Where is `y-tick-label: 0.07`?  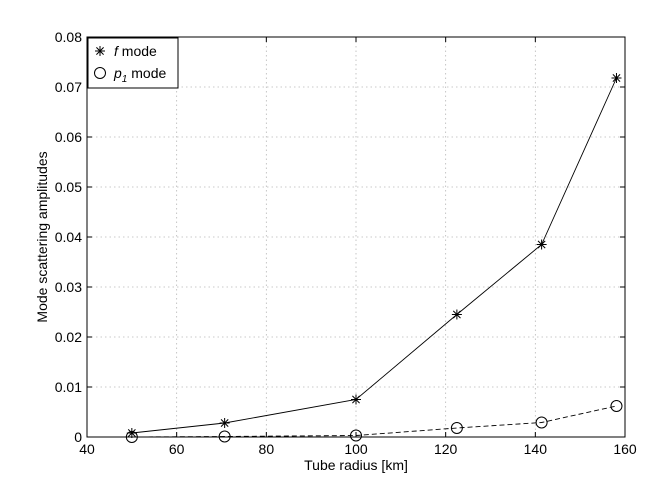
y-tick-label: 0.07 is located at coordinates (68, 87).